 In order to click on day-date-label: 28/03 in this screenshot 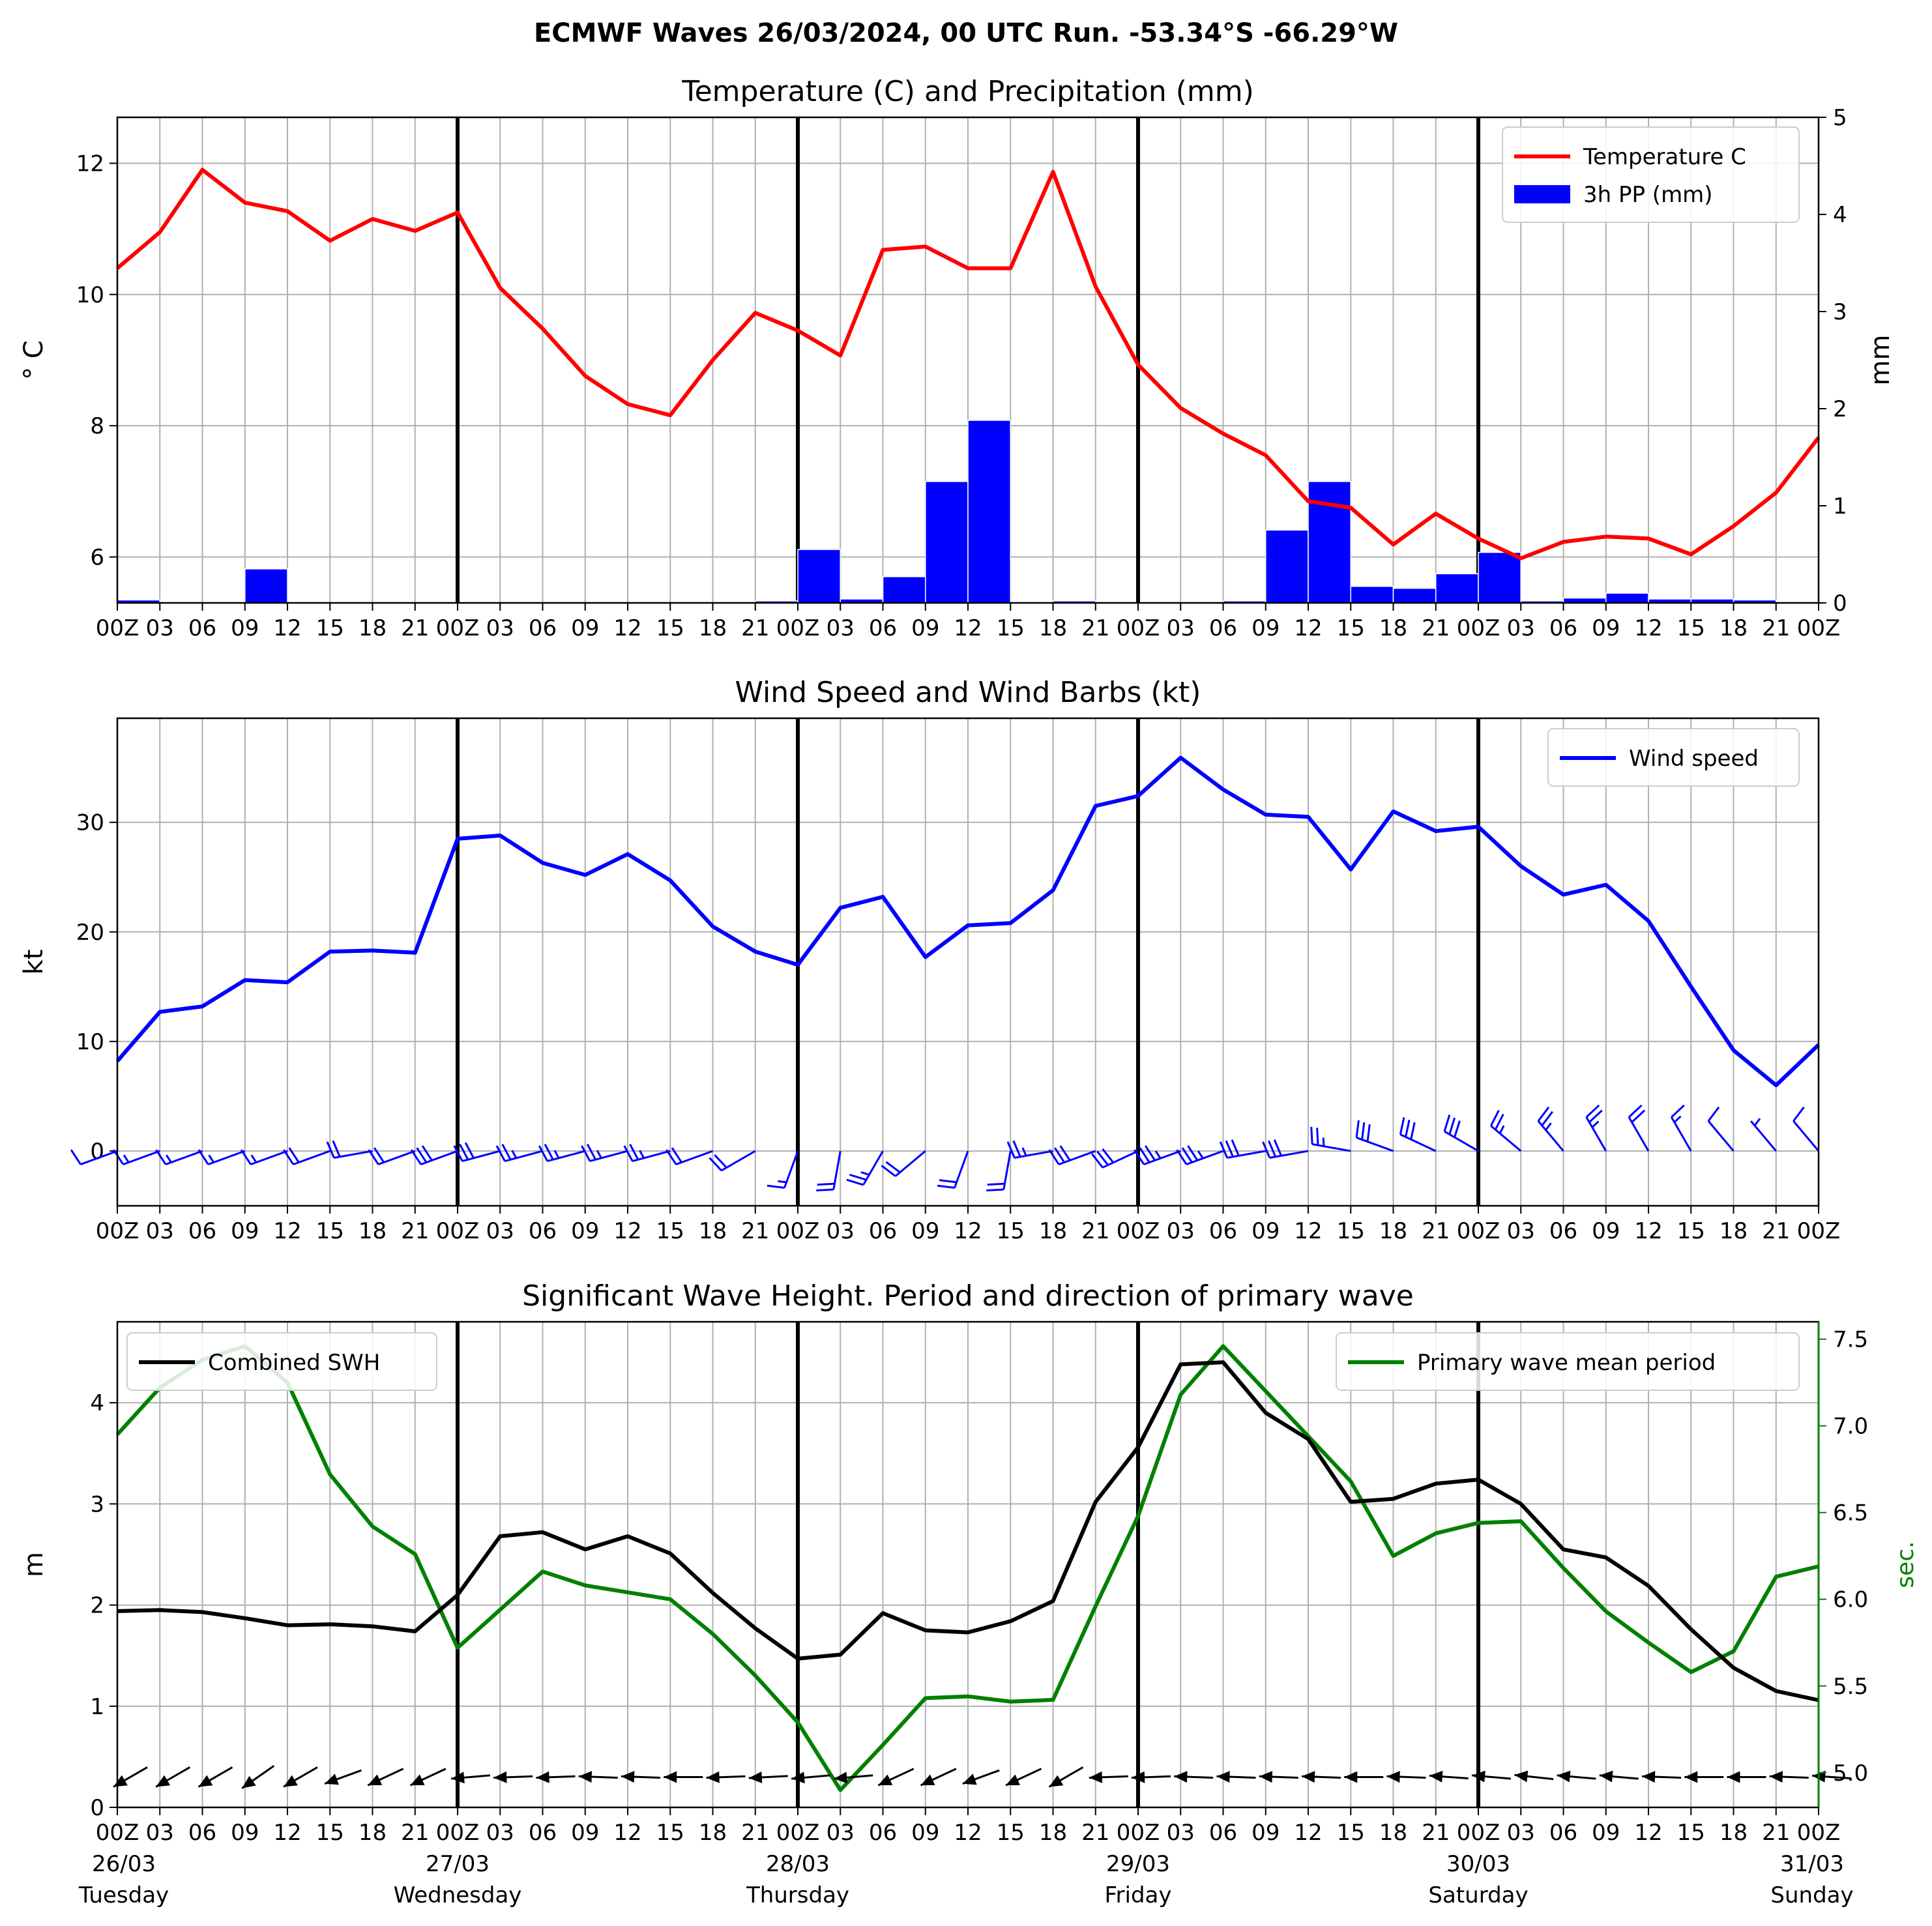, I will do `click(798, 1864)`.